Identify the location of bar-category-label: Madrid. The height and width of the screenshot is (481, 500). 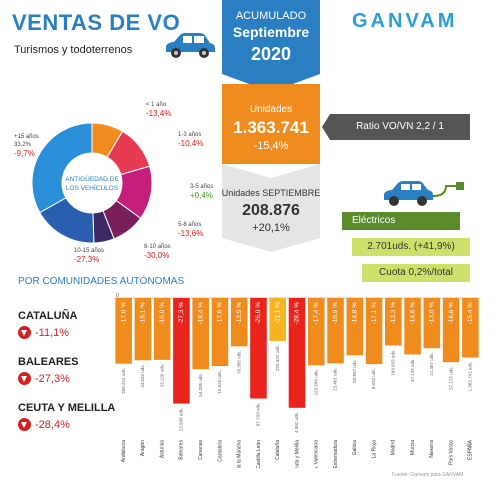
(394, 448).